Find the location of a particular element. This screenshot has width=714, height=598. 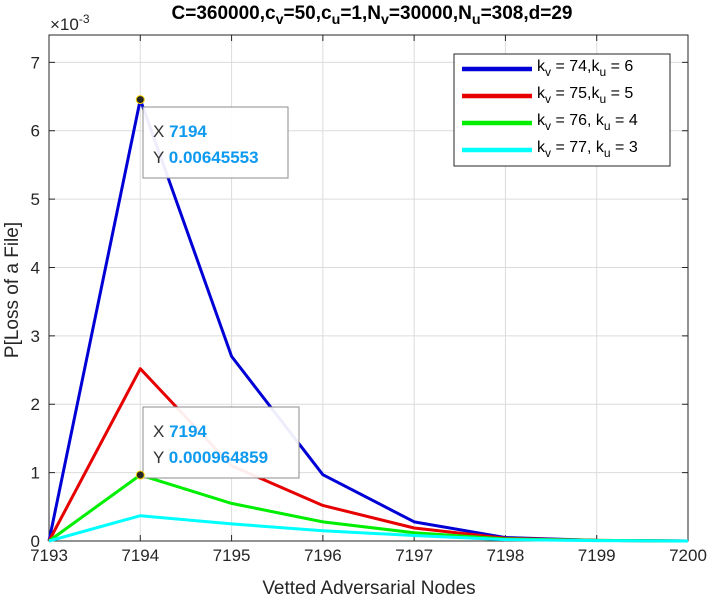

y-exponent-label: ×10⁻³ is located at coordinates (70, 23).